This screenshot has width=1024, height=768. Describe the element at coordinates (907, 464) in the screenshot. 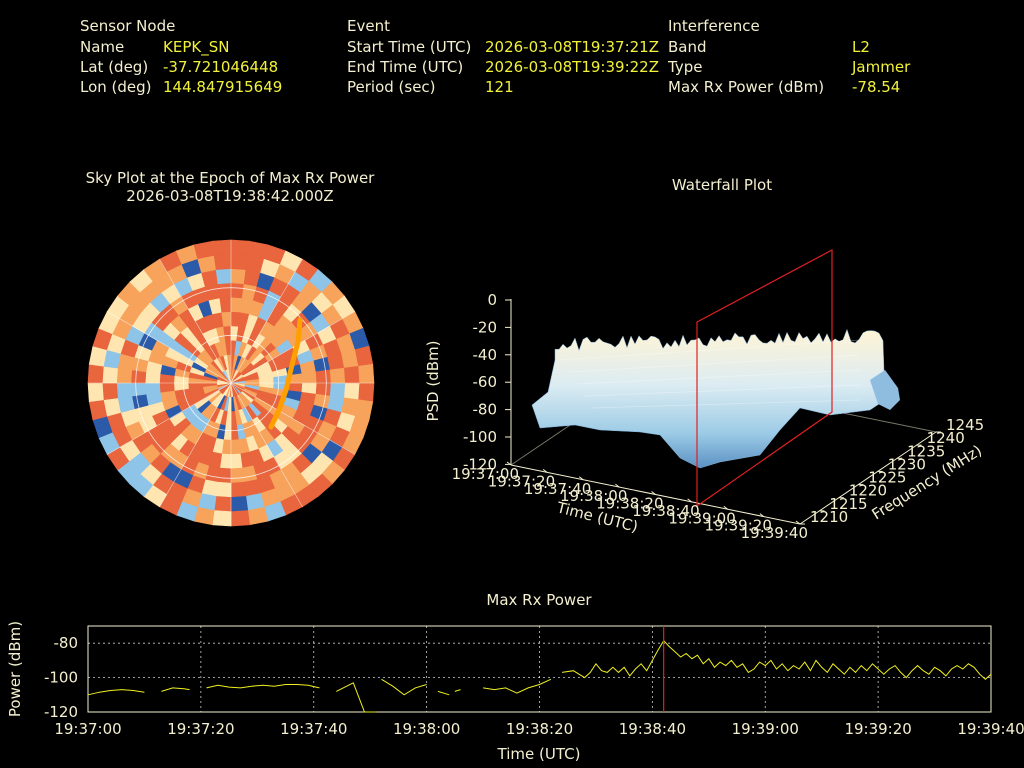

I see `wf-freq-tick-label: 1230` at that location.